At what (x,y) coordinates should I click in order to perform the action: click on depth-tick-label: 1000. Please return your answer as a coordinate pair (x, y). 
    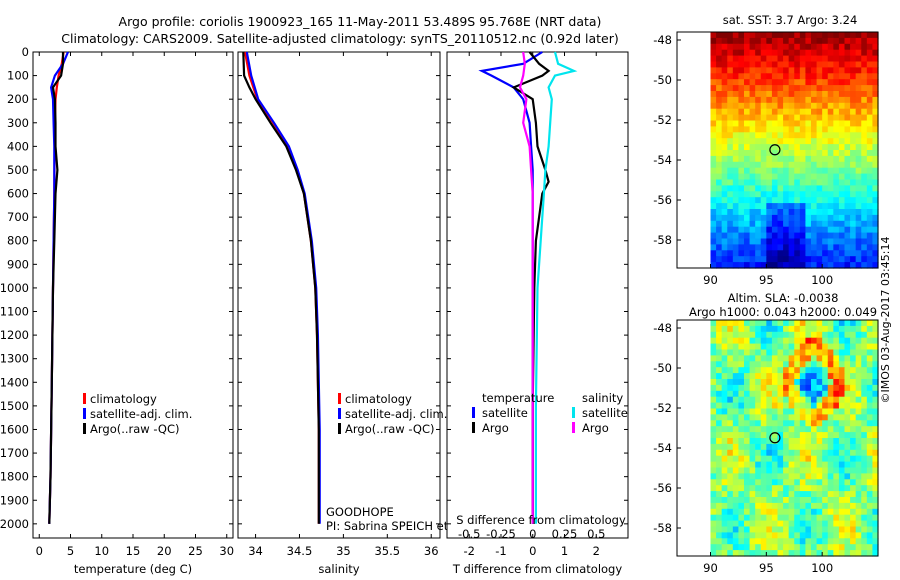
    Looking at the image, I should click on (14, 288).